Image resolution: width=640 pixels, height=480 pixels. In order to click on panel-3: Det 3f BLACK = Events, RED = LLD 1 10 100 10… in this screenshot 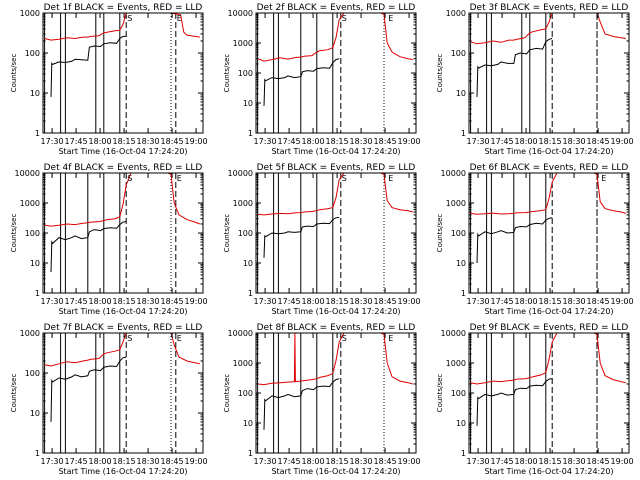, I will do `click(535, 79)`.